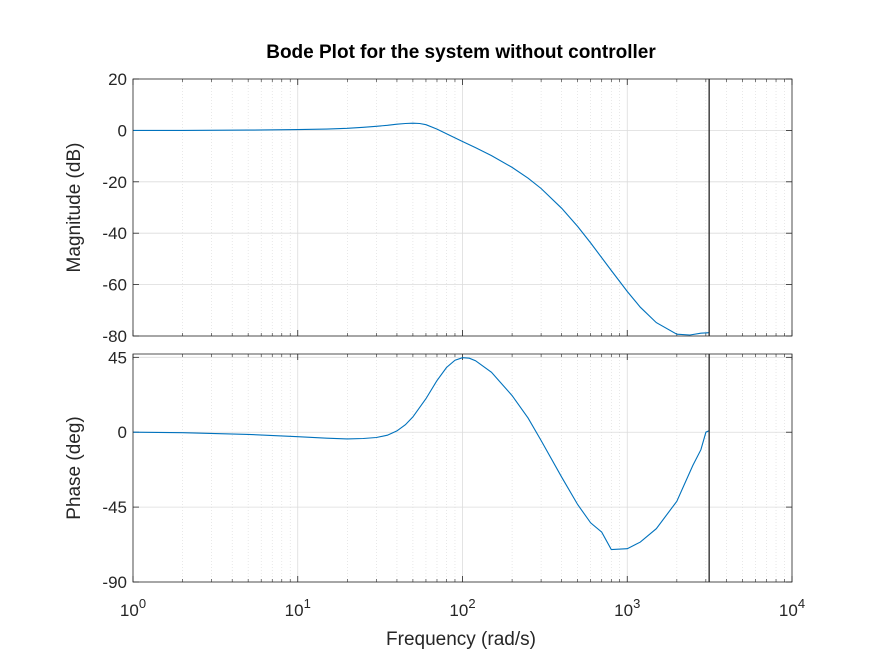 The height and width of the screenshot is (656, 875). What do you see at coordinates (117, 357) in the screenshot?
I see `y-tick-label: 45` at bounding box center [117, 357].